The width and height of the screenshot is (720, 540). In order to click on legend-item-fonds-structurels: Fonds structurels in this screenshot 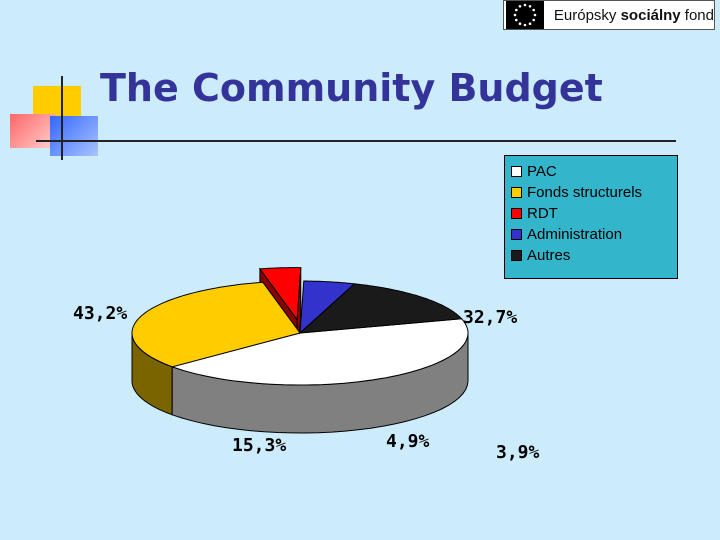, I will do `click(594, 192)`.